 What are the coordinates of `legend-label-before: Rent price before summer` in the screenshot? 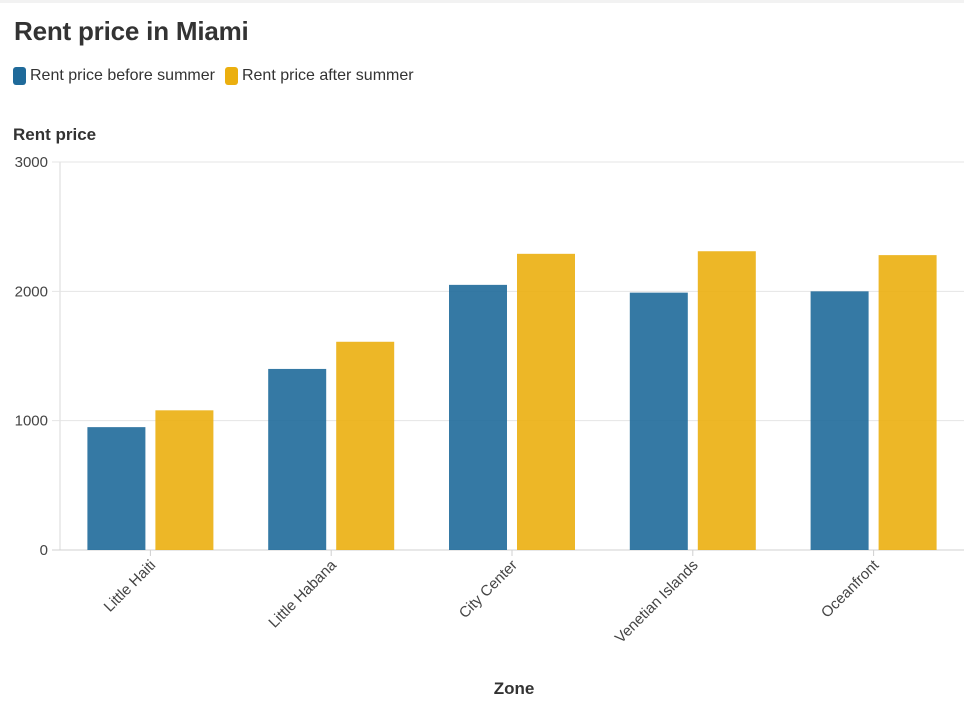 It's located at (122, 75).